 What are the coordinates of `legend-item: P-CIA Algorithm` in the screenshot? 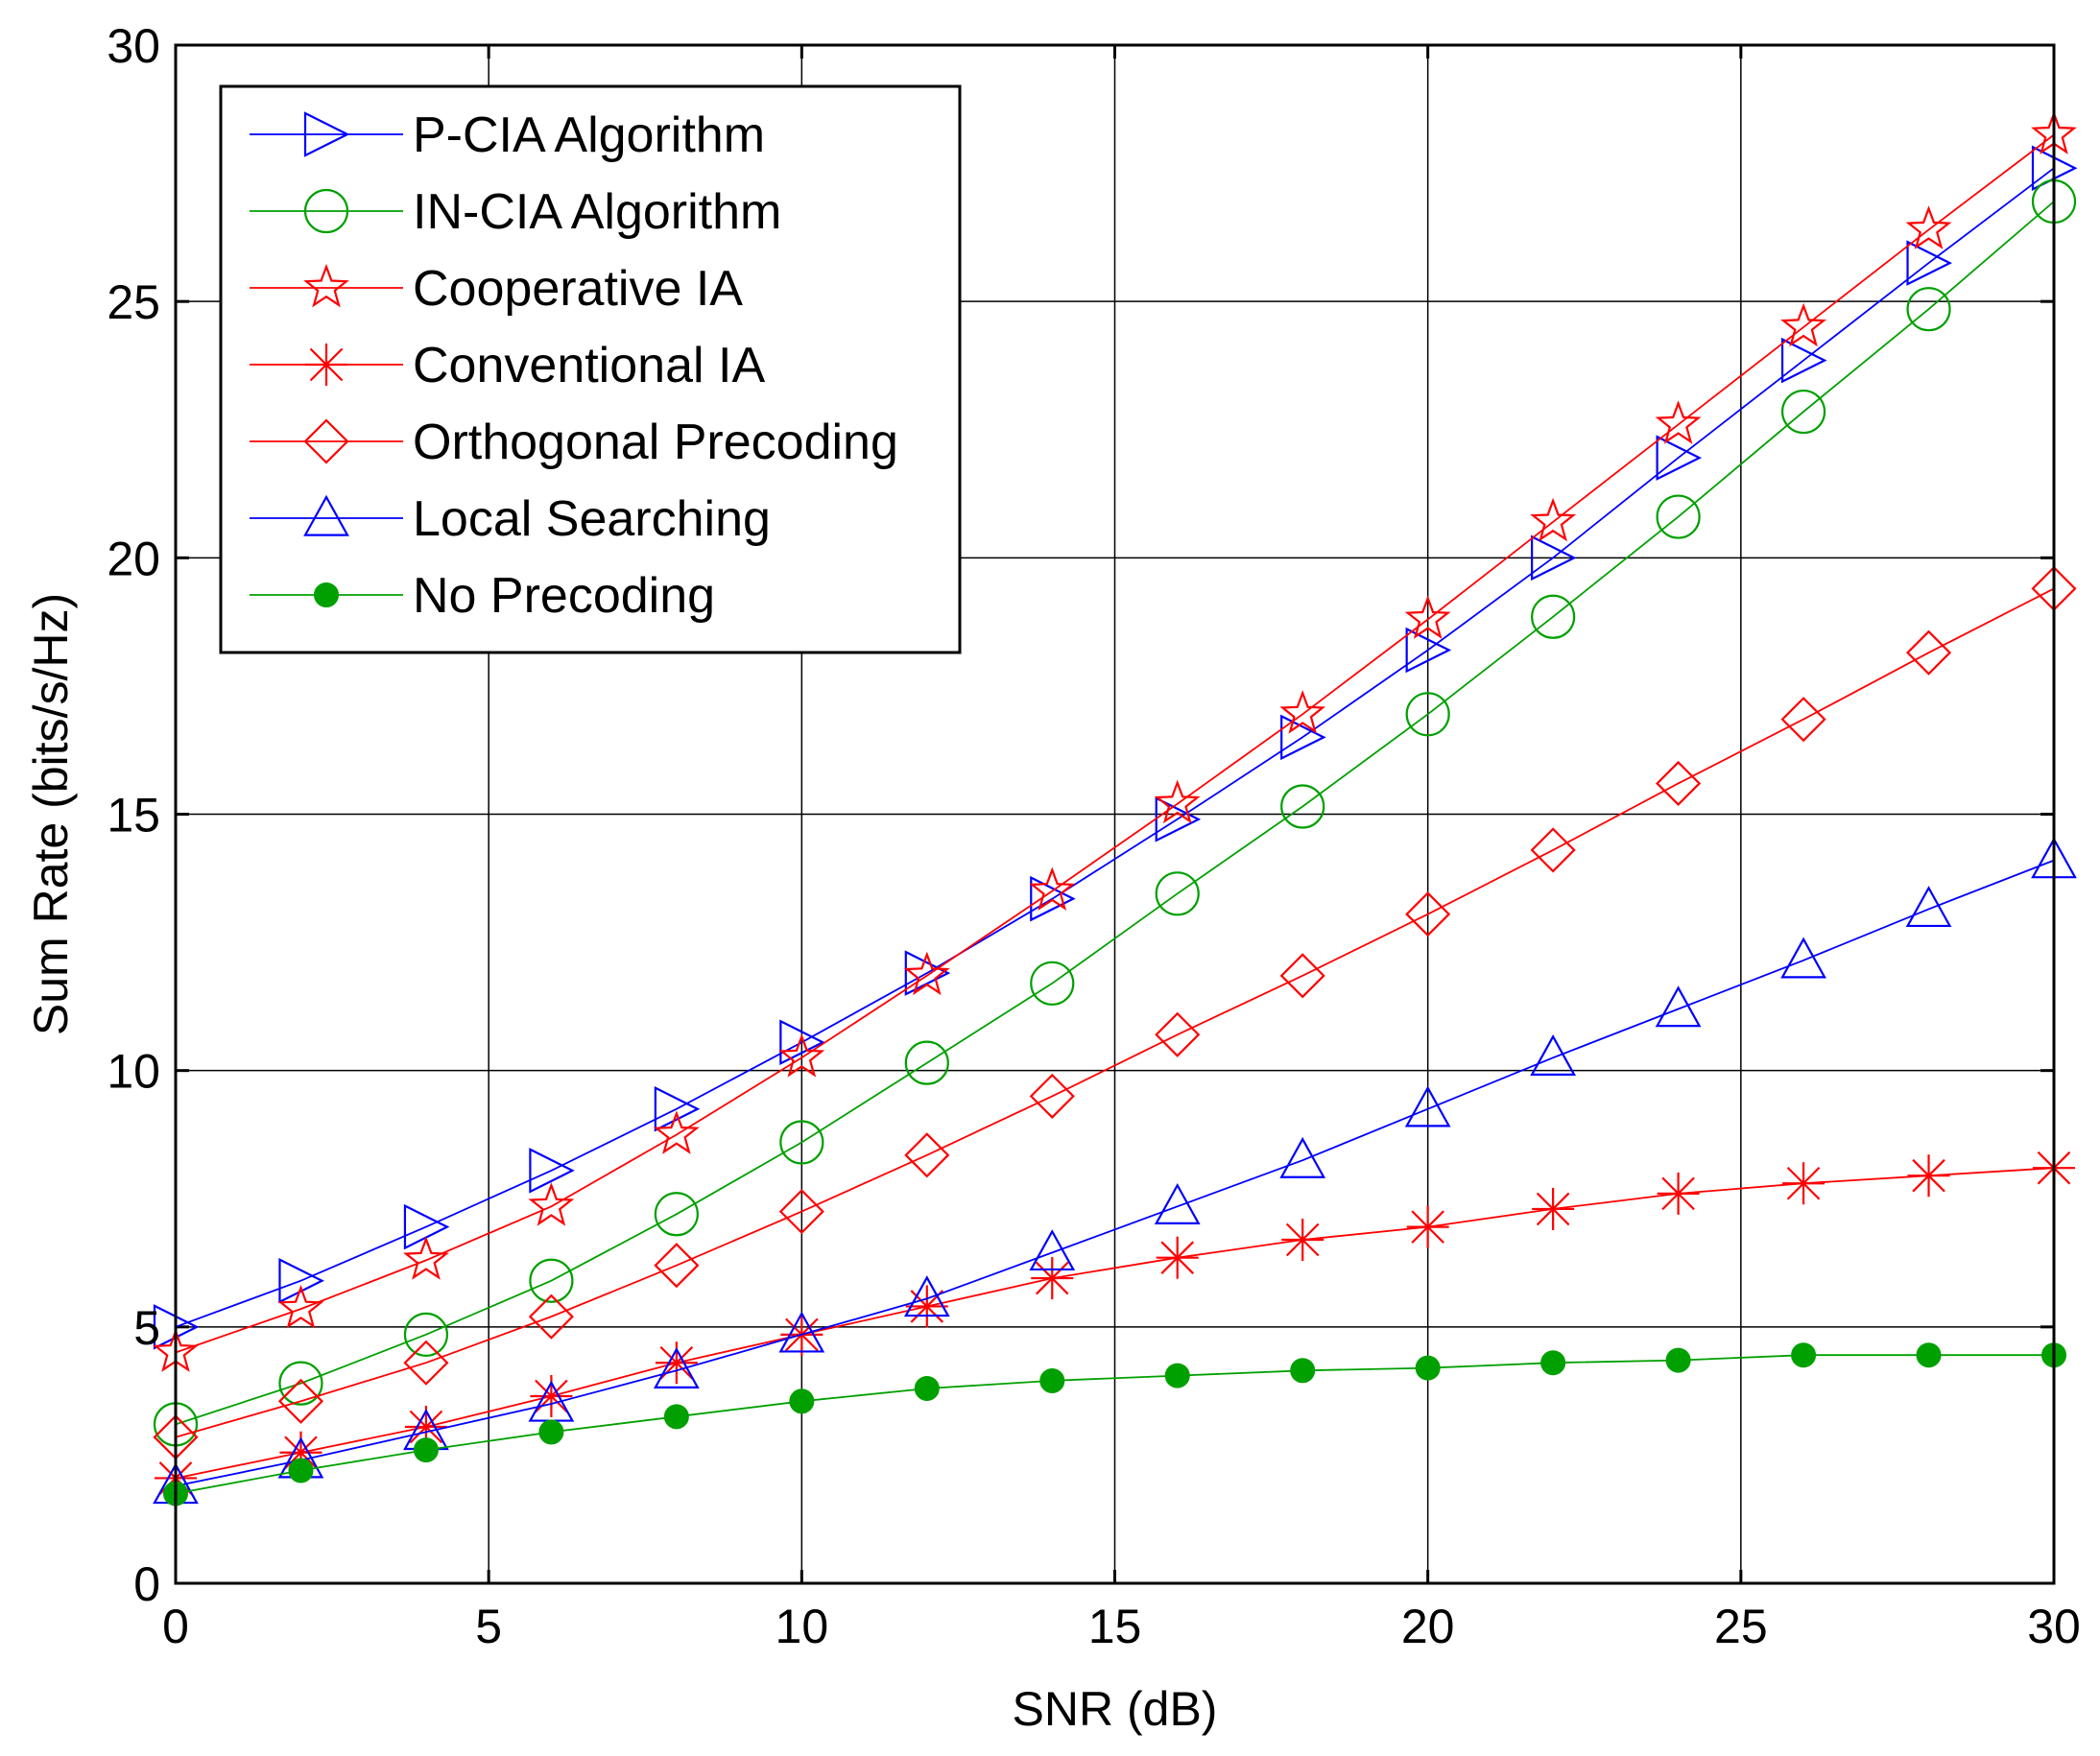 It's located at (507, 135).